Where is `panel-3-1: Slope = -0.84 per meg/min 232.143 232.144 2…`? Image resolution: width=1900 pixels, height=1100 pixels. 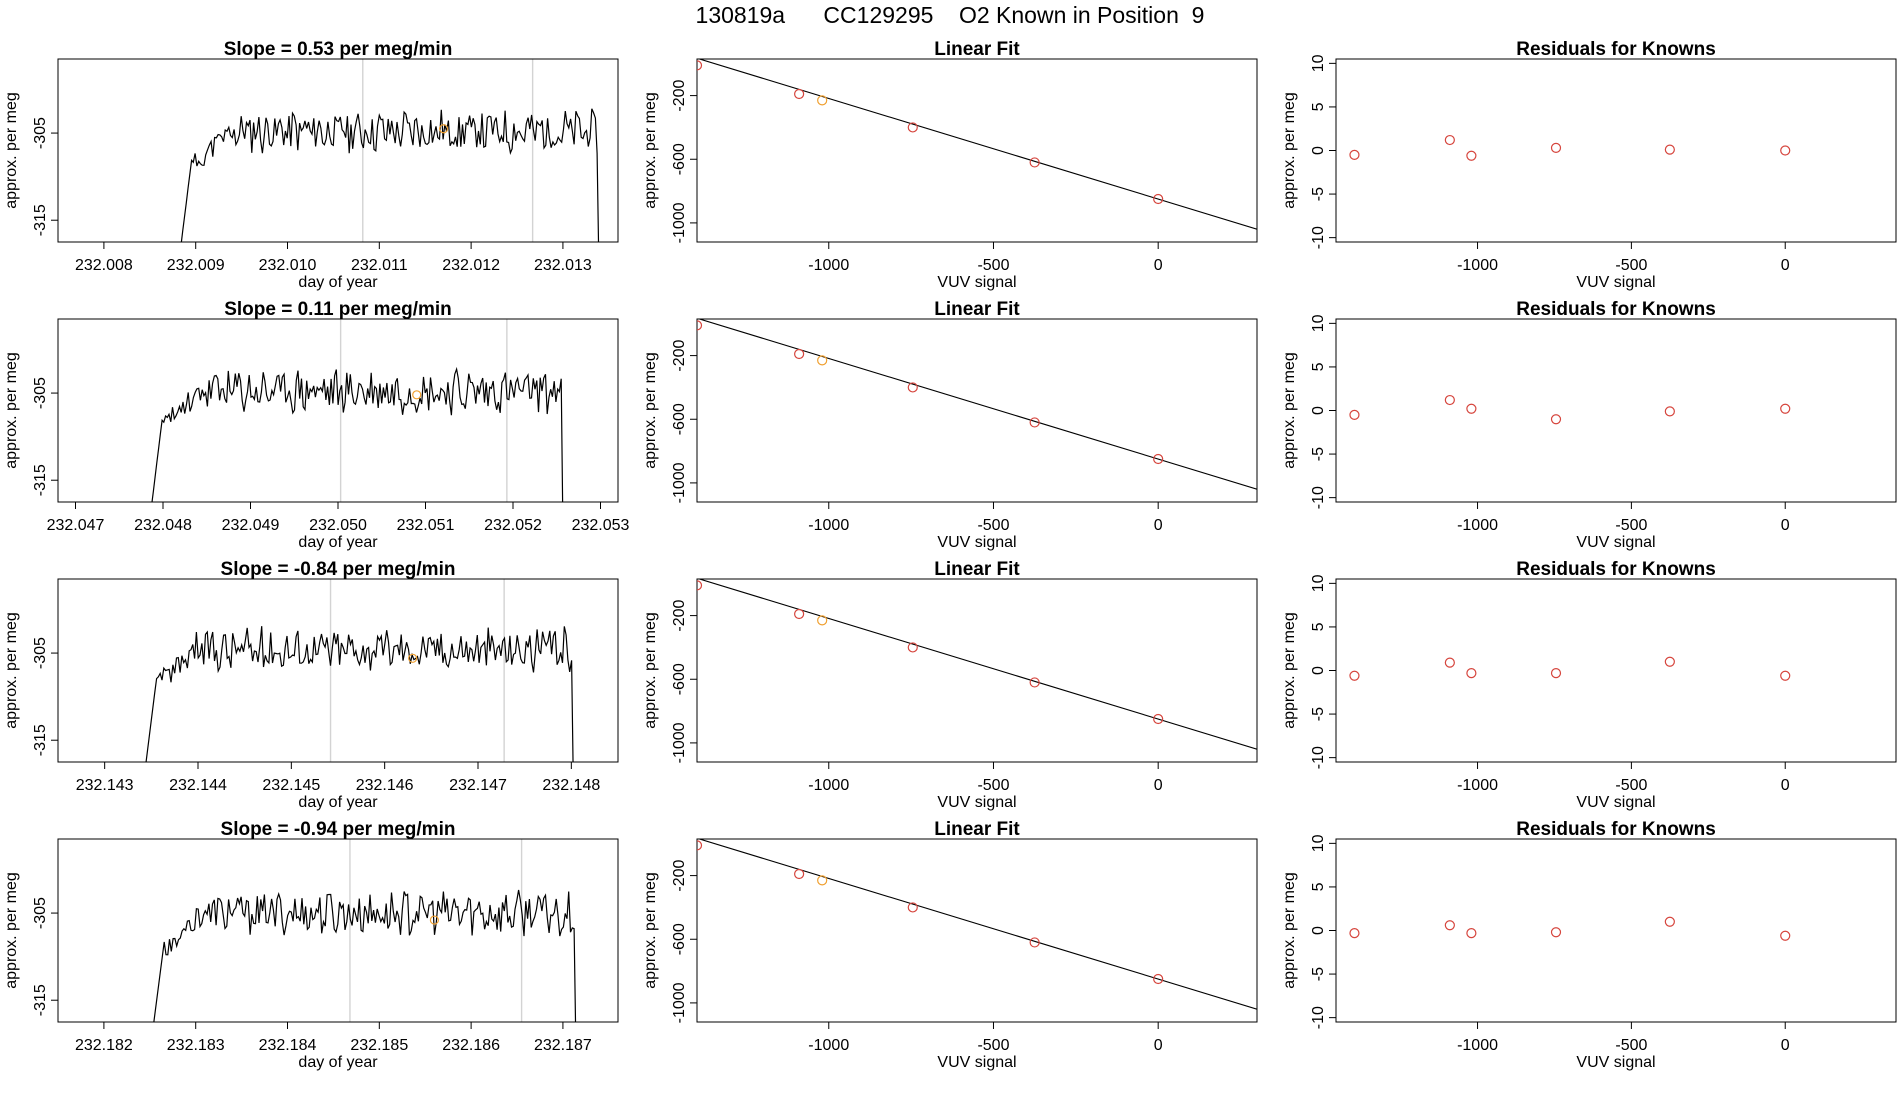 panel-3-1: Slope = -0.84 per meg/min 232.143 232.144 2… is located at coordinates (311, 685).